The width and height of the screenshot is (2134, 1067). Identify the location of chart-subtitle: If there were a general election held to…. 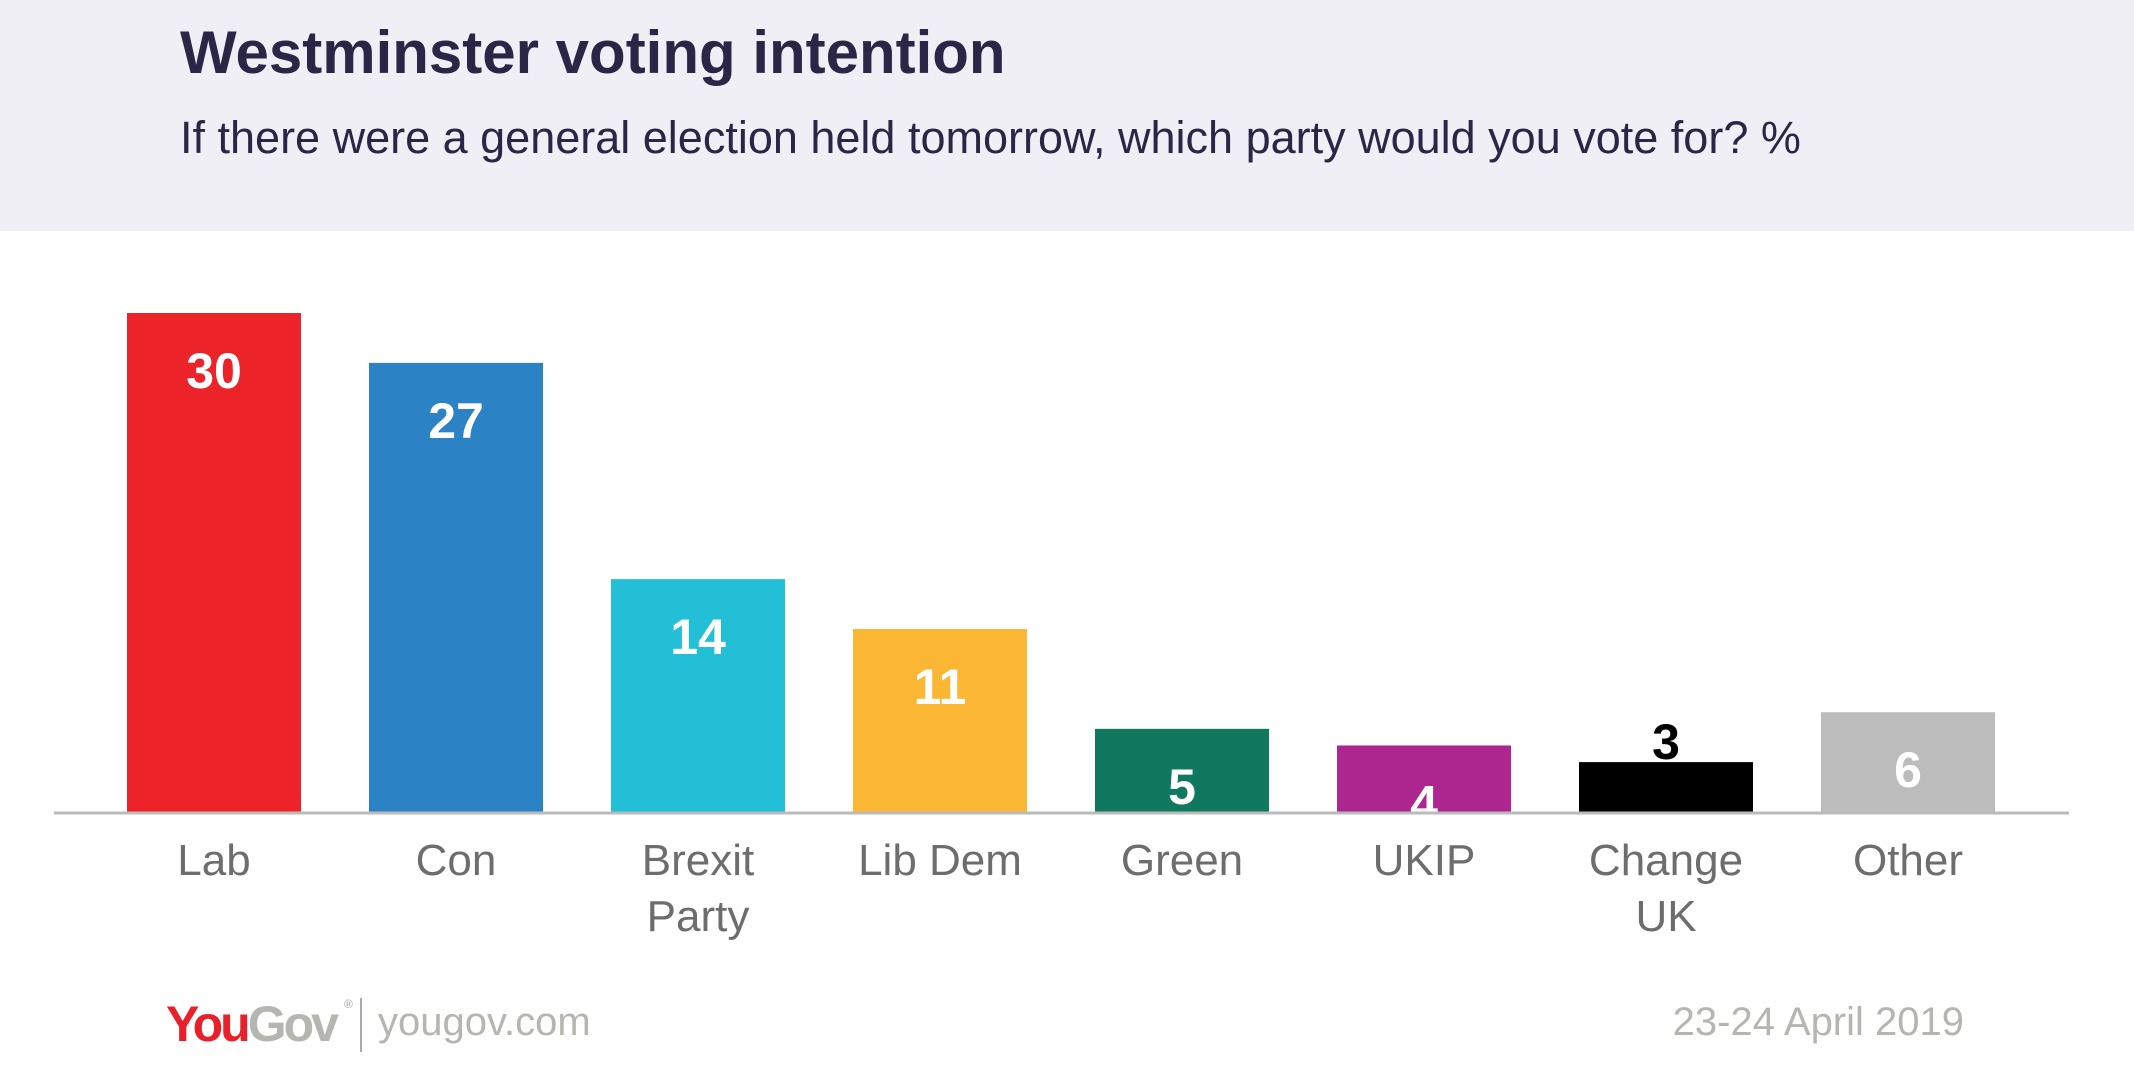
(990, 137).